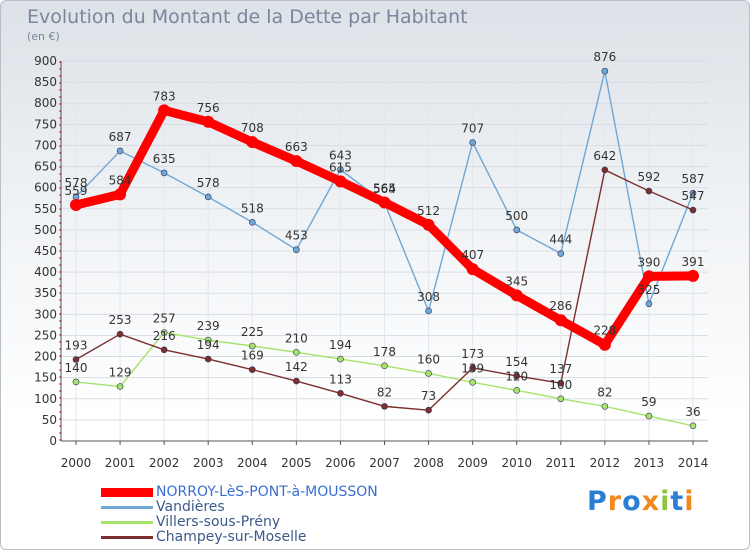 This screenshot has height=550, width=750. Describe the element at coordinates (472, 354) in the screenshot. I see `data-label: 173` at that location.